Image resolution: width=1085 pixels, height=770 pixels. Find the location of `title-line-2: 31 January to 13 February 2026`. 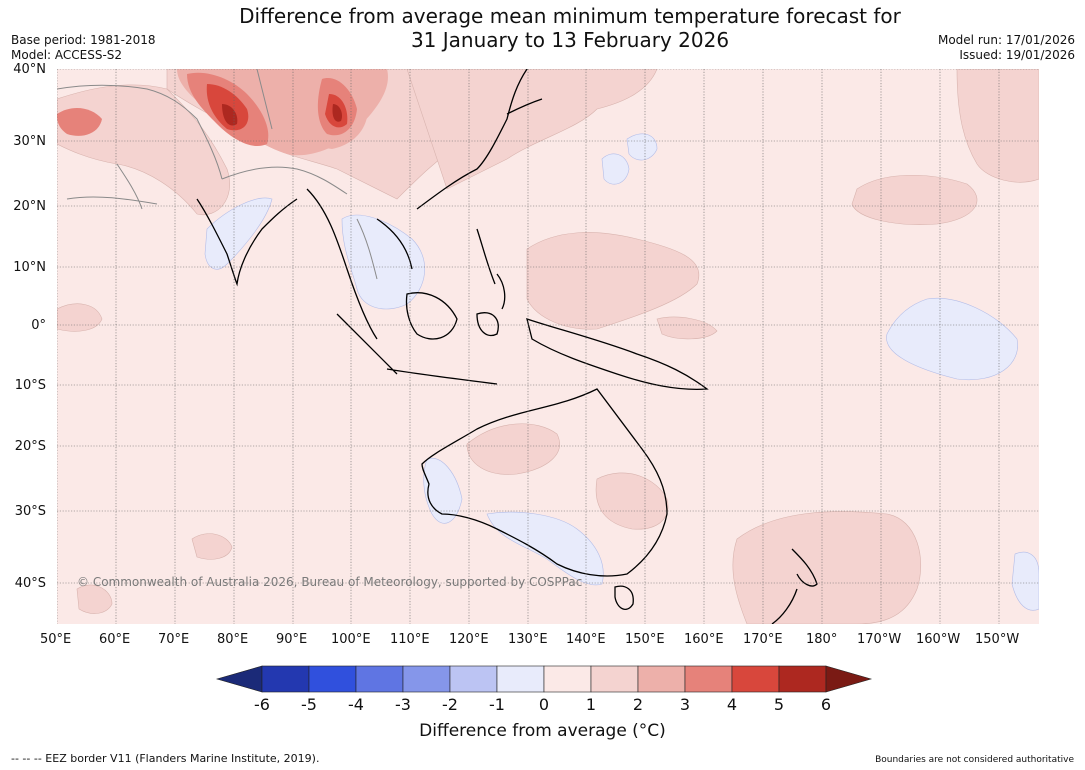

title-line-2: 31 January to 13 February 2026 is located at coordinates (570, 40).